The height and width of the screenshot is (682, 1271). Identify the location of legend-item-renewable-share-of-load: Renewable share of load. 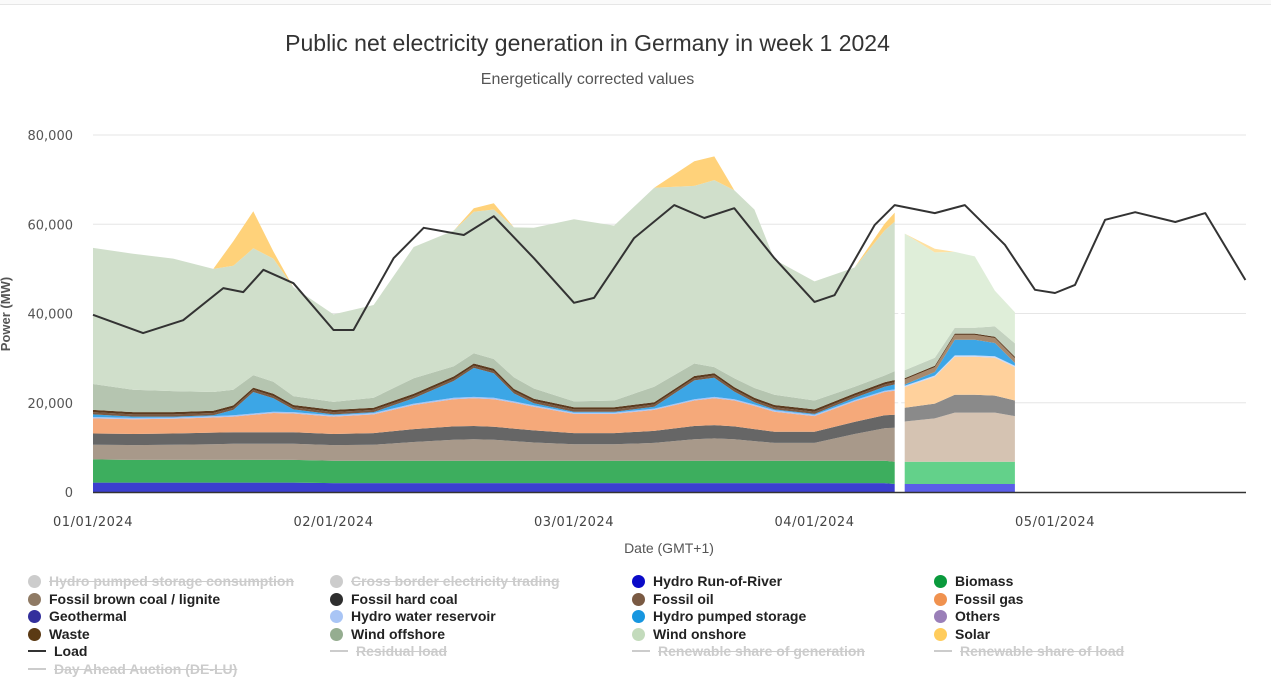
(1029, 651).